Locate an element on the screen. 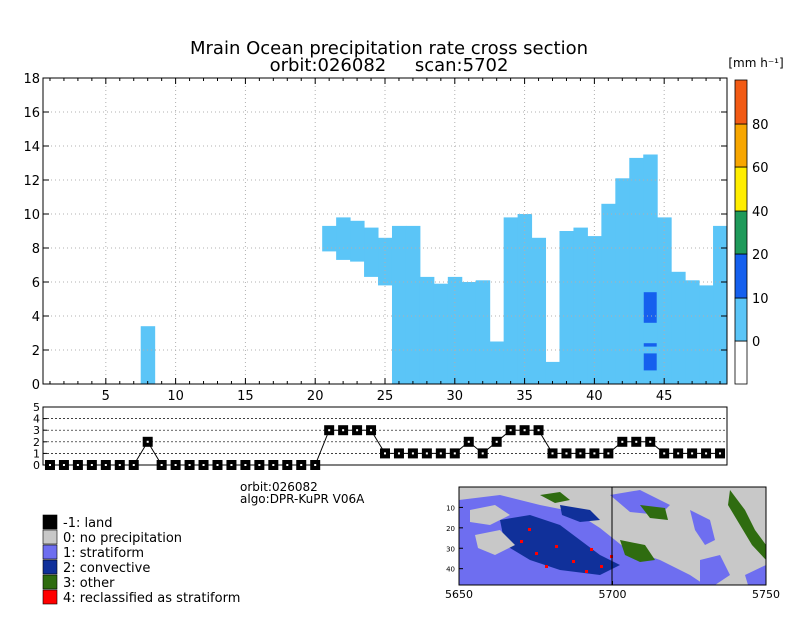  y-tick-label: 18 is located at coordinates (31, 79).